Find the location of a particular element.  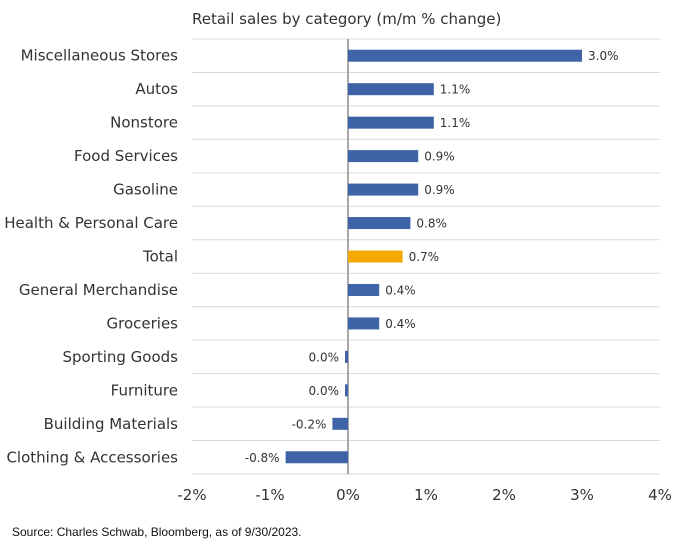

category-label: Health & Personal Care is located at coordinates (91, 223).